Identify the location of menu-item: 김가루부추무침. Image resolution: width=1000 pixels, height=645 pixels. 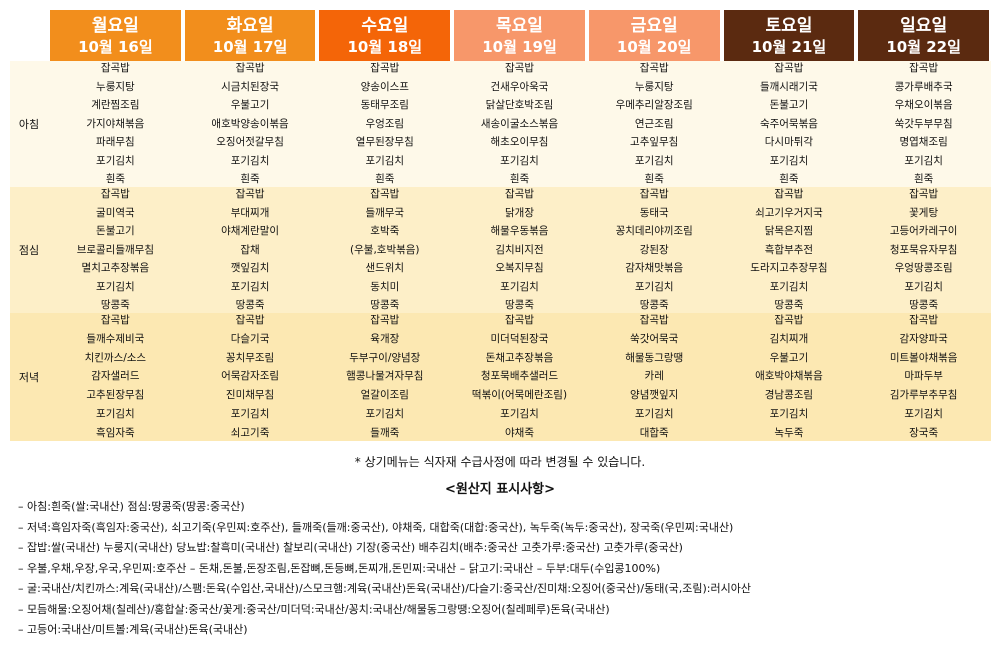
(923, 395).